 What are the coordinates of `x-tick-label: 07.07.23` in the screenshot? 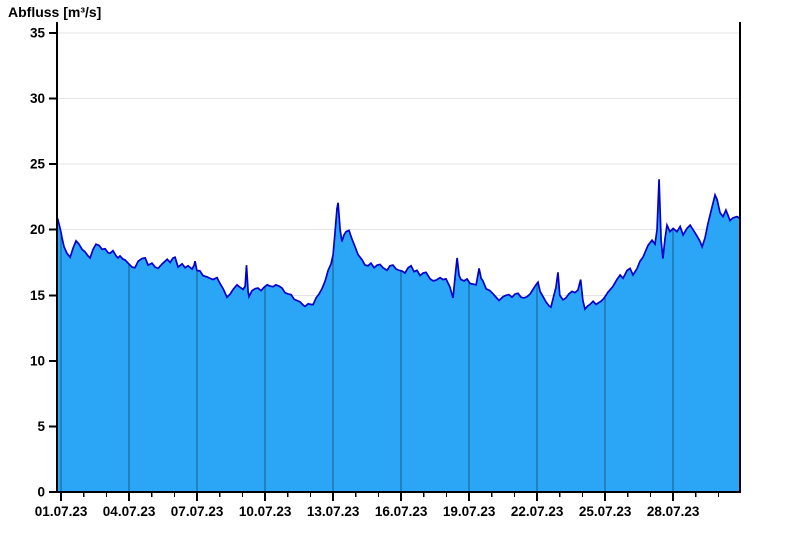 It's located at (197, 511).